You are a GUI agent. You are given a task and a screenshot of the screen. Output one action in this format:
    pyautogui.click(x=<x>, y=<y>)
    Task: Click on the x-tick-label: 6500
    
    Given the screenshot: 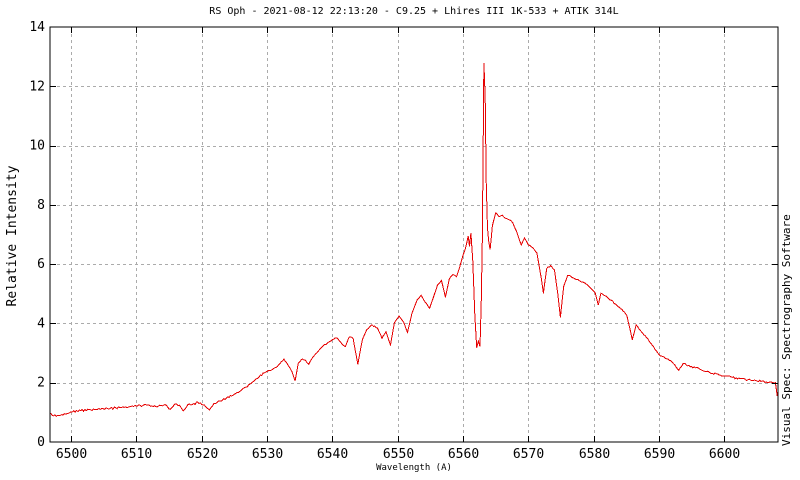 What is the action you would take?
    pyautogui.click(x=71, y=454)
    